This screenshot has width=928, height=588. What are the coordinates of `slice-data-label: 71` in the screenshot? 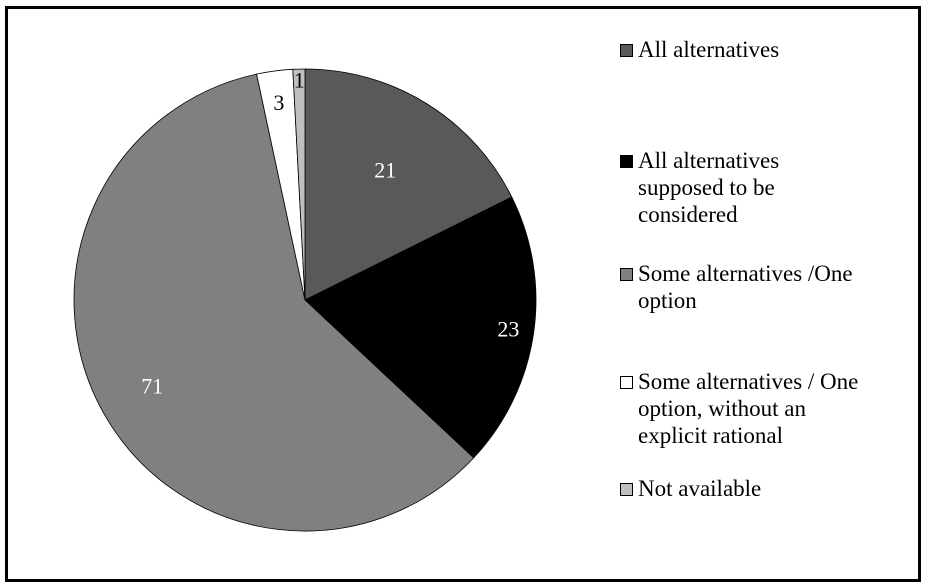 It's located at (152, 385).